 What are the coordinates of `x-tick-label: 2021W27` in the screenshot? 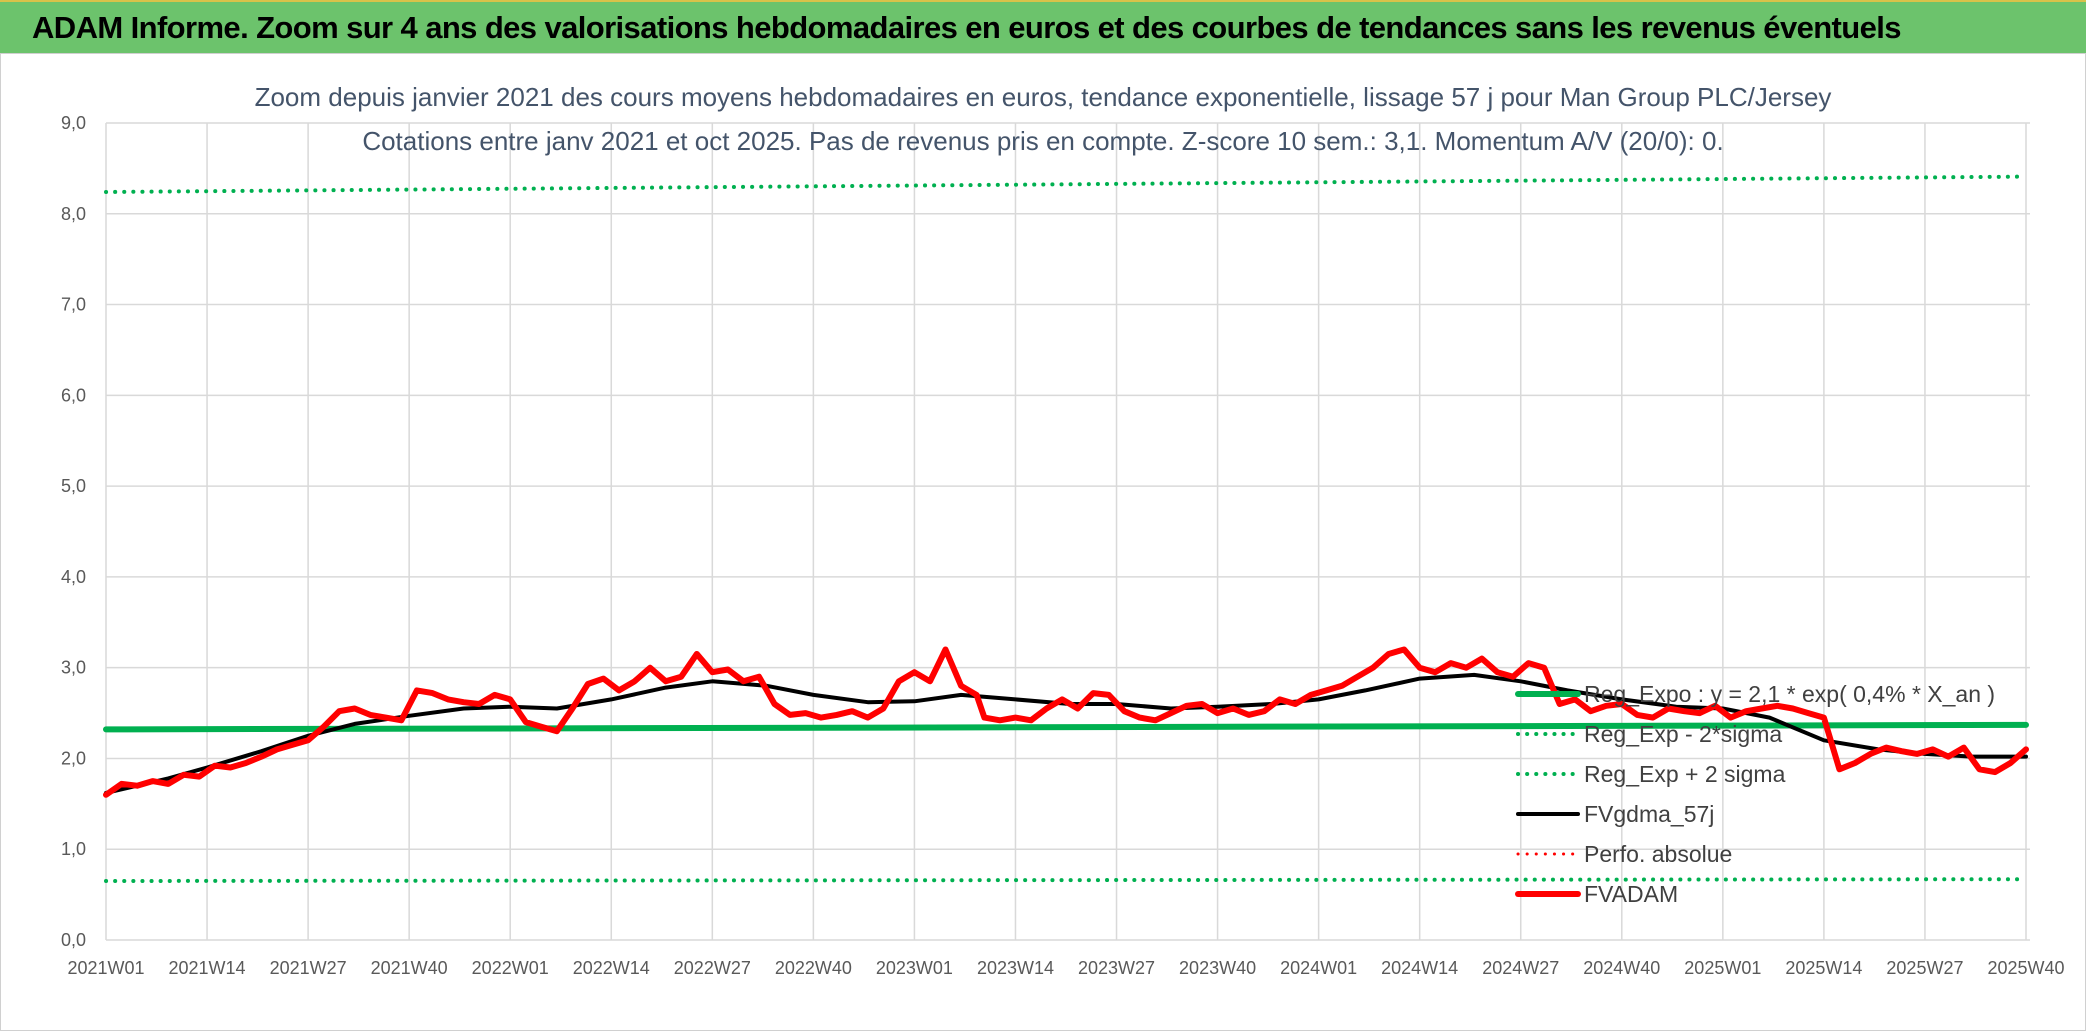 It's located at (308, 968).